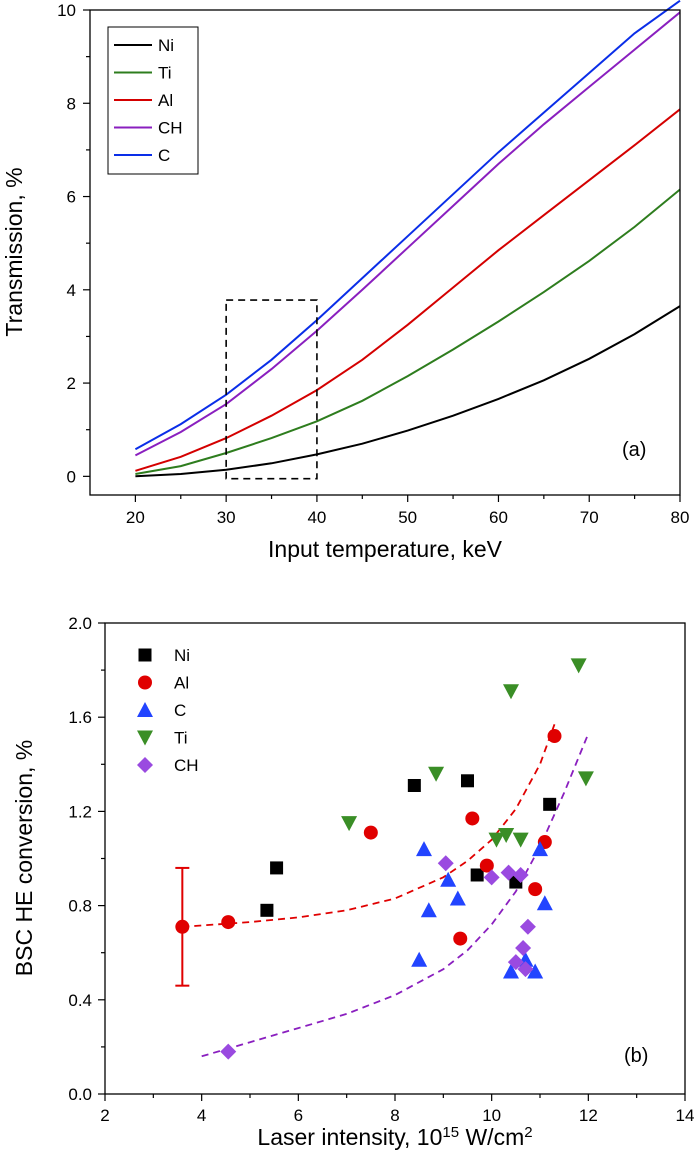 This screenshot has width=700, height=1169. I want to click on a-y-tick-label: 6, so click(71, 197).